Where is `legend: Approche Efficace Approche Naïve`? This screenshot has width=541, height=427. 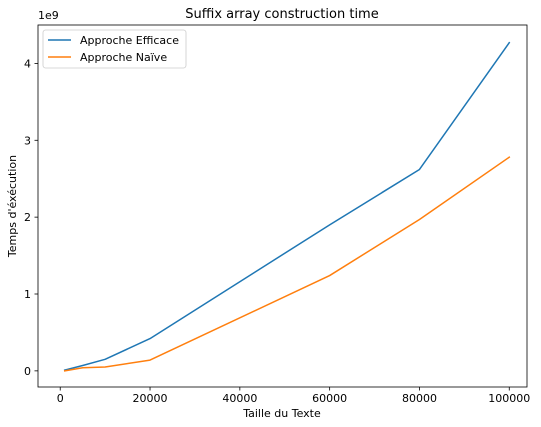 legend: Approche Efficace Approche Naïve is located at coordinates (114, 49).